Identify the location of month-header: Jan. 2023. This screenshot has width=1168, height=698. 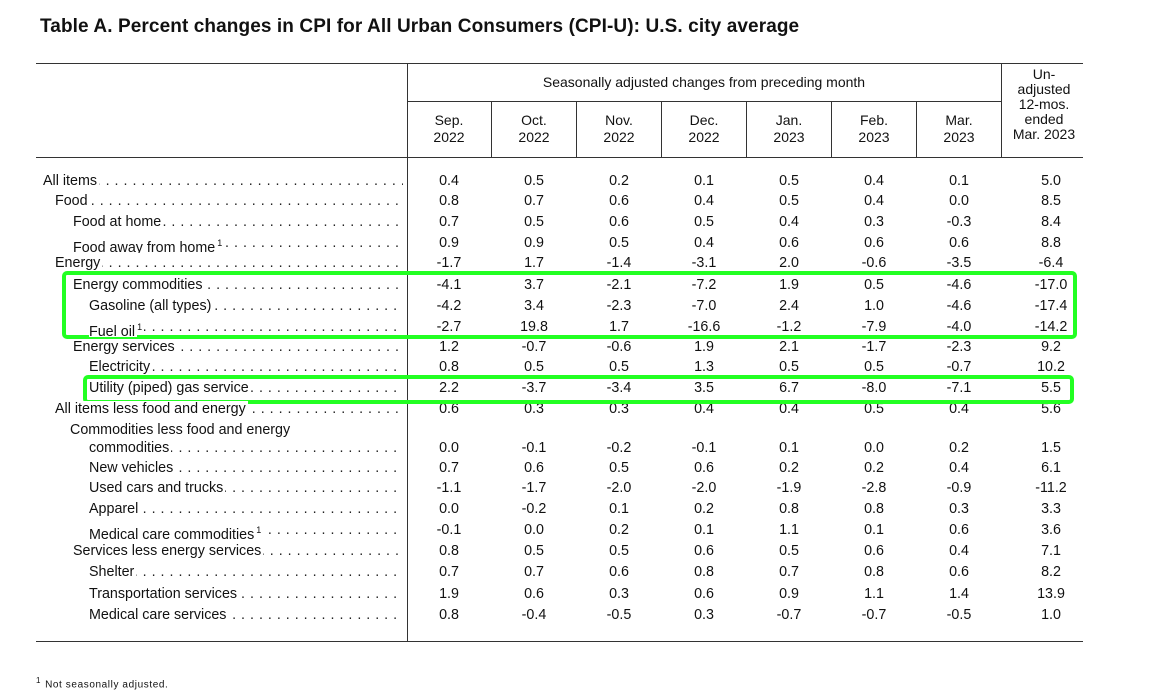
(789, 129).